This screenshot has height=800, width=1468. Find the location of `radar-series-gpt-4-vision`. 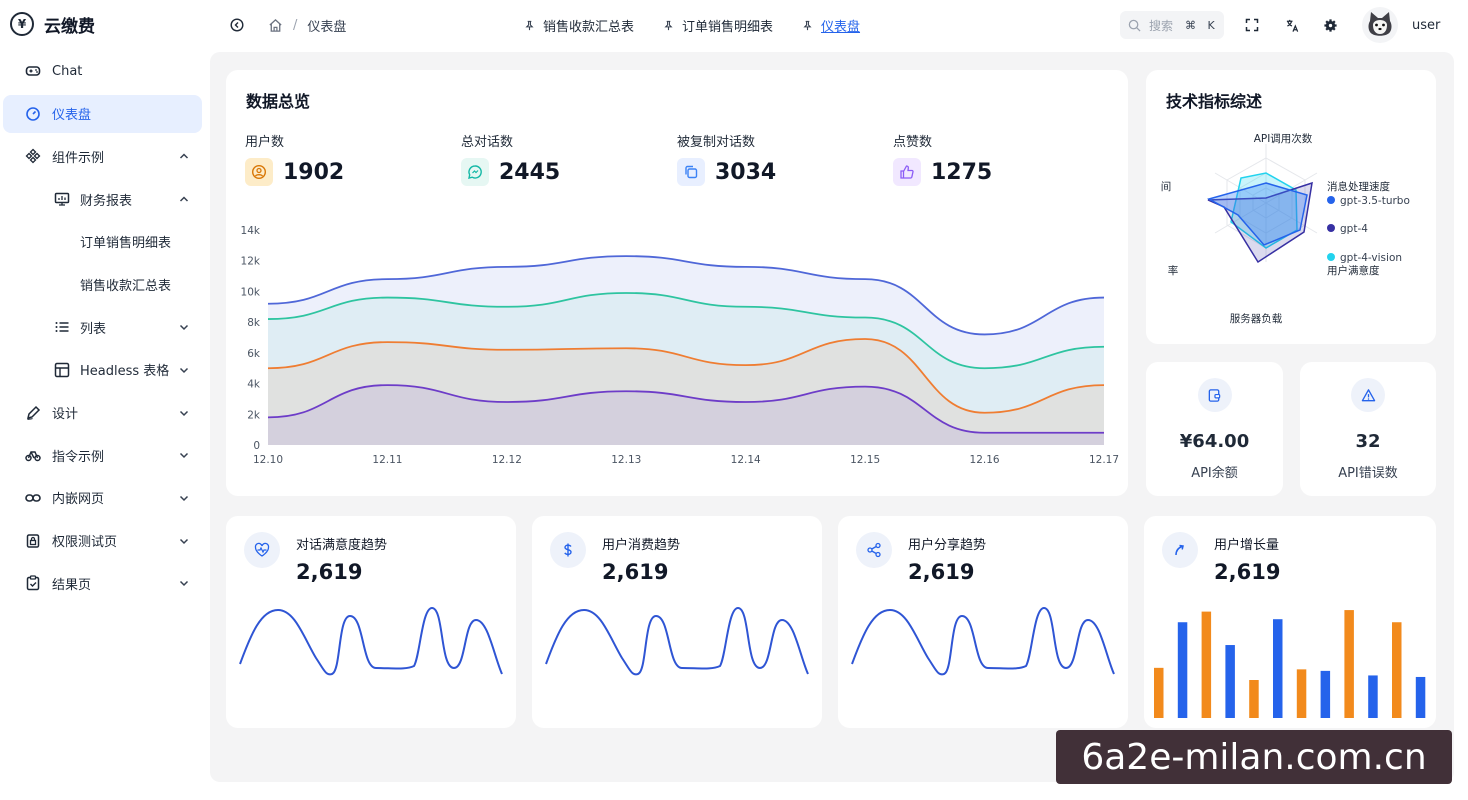

radar-series-gpt-4-vision is located at coordinates (1264, 210).